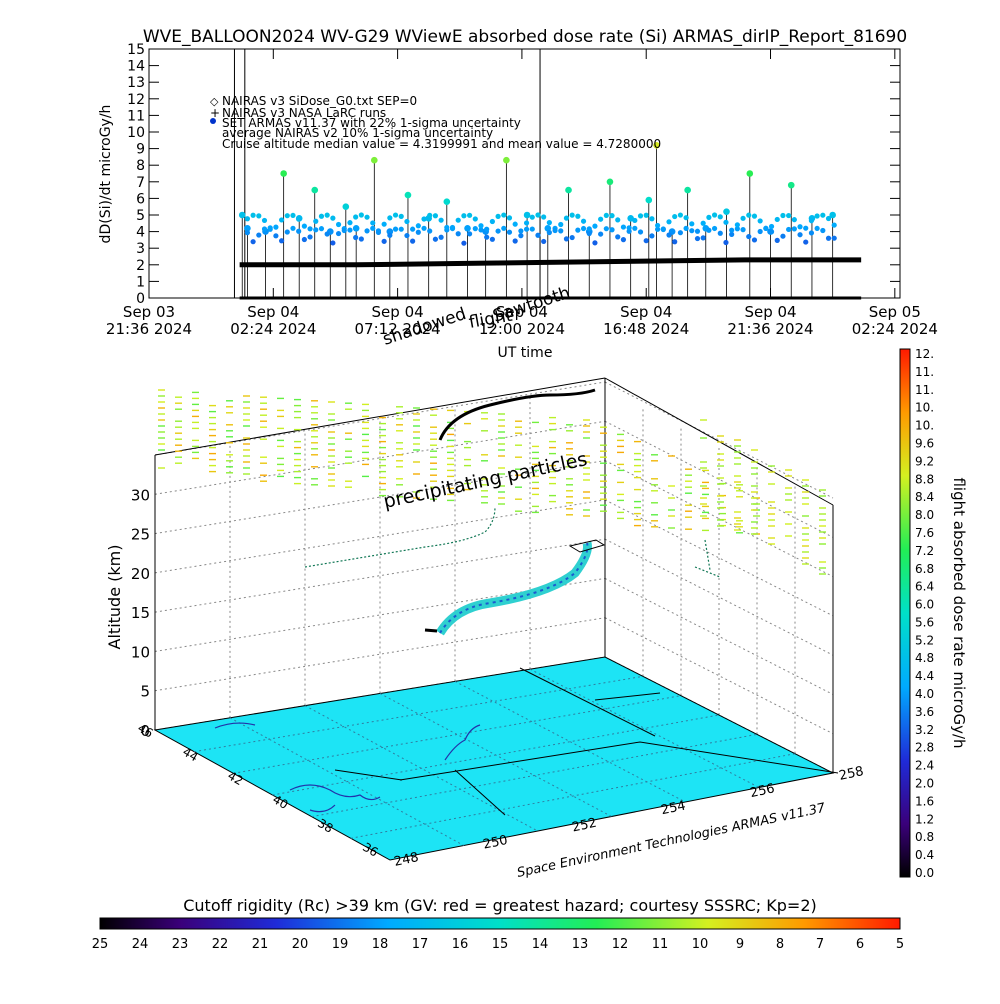 The width and height of the screenshot is (1000, 1004). I want to click on flight-path-core, so click(514, 588).